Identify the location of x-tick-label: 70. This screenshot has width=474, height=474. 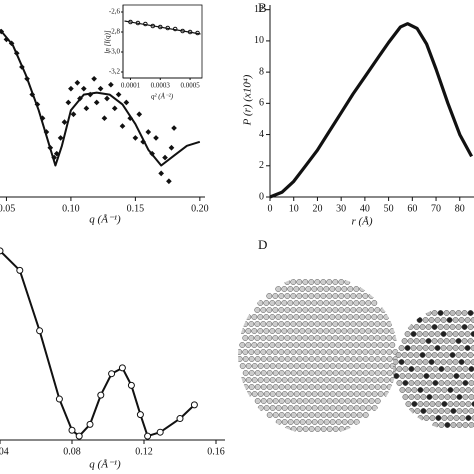
(436, 208).